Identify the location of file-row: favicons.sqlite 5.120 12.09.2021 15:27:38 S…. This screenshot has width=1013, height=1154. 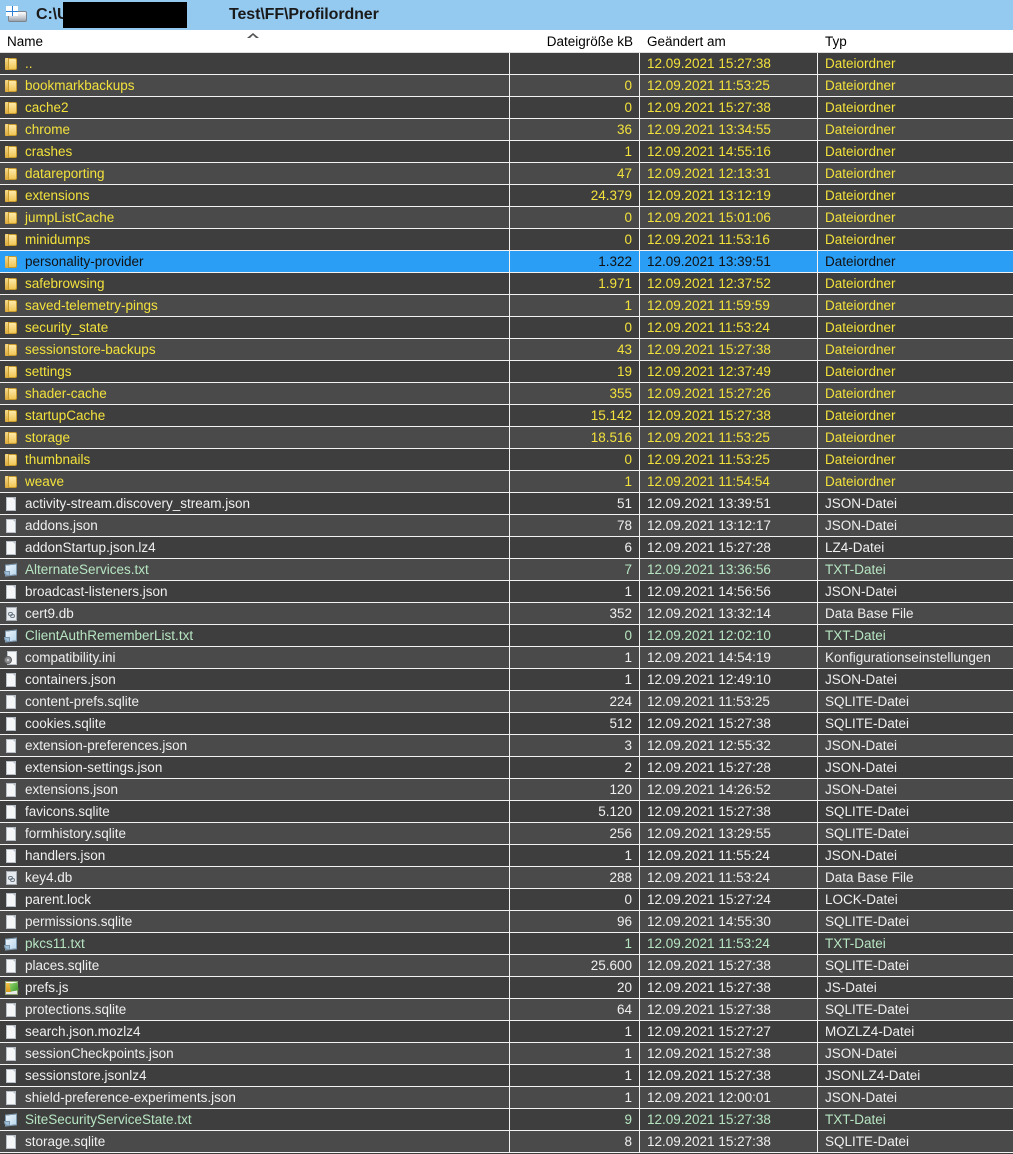
(506, 812).